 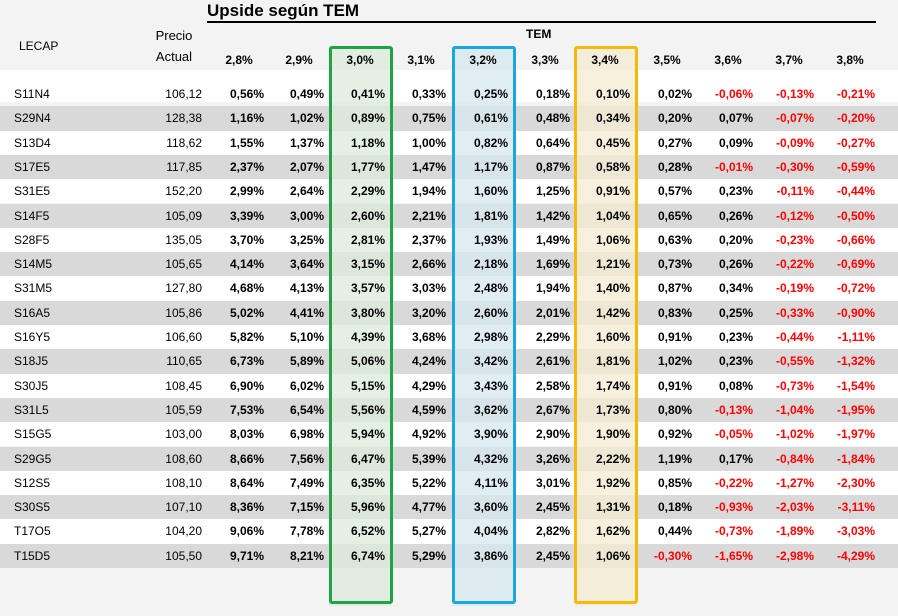 What do you see at coordinates (184, 361) in the screenshot?
I see `price-cell: 110,65` at bounding box center [184, 361].